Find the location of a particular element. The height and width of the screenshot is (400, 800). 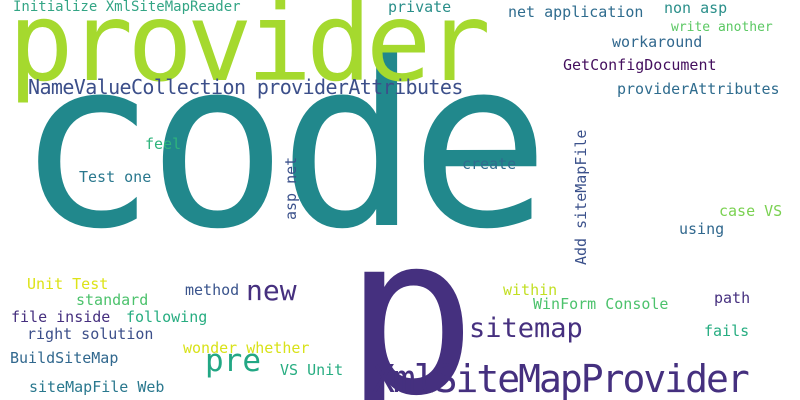

word-test-one: Test one is located at coordinates (115, 177).